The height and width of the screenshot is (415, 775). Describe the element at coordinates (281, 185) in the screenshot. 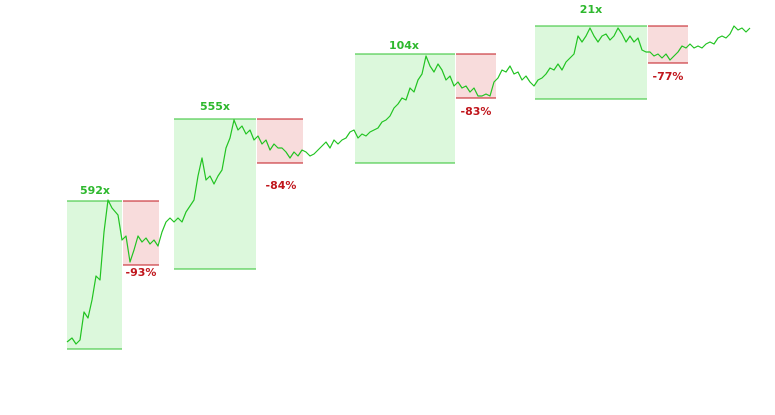

I see `drawdown-label: -84%` at that location.